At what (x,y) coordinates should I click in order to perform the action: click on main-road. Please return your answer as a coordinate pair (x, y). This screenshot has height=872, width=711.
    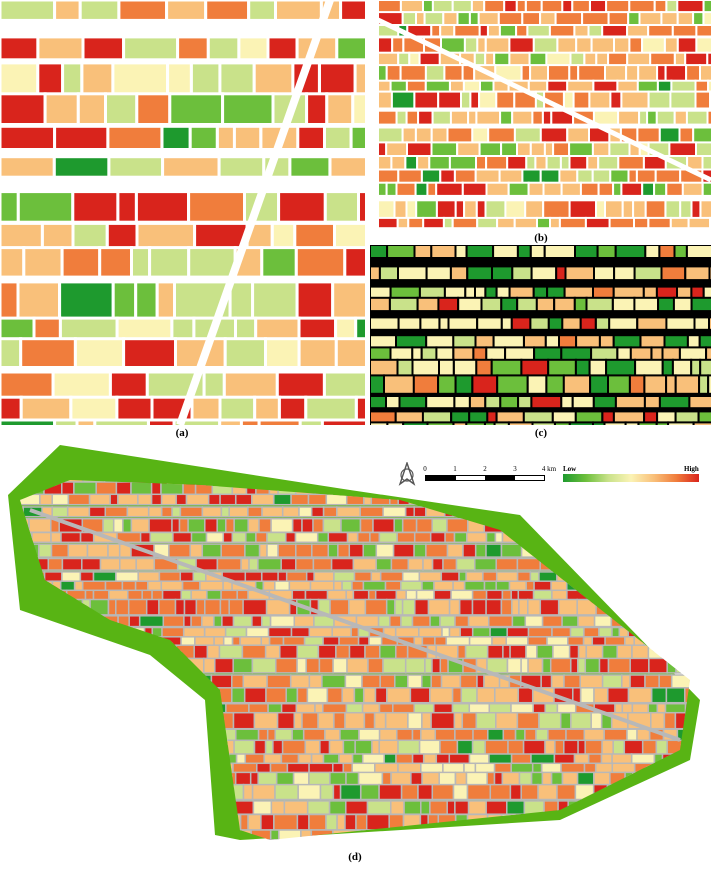
    Looking at the image, I should click on (544, 100).